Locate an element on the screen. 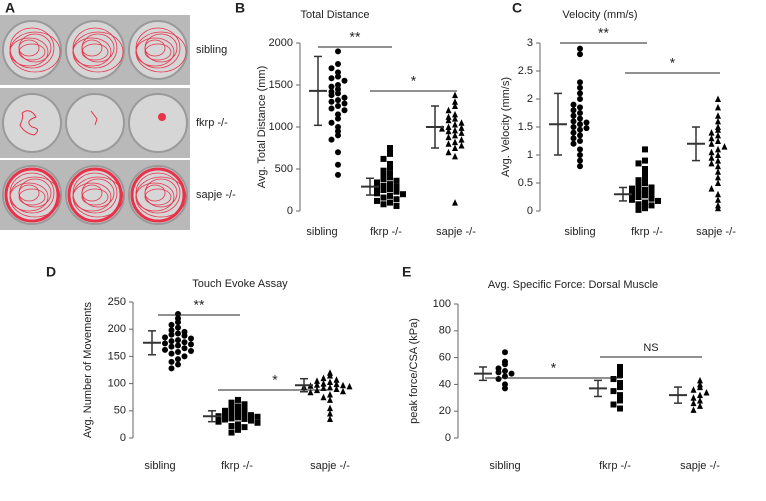 The height and width of the screenshot is (501, 766). x-tick-label: sibling is located at coordinates (321, 232).